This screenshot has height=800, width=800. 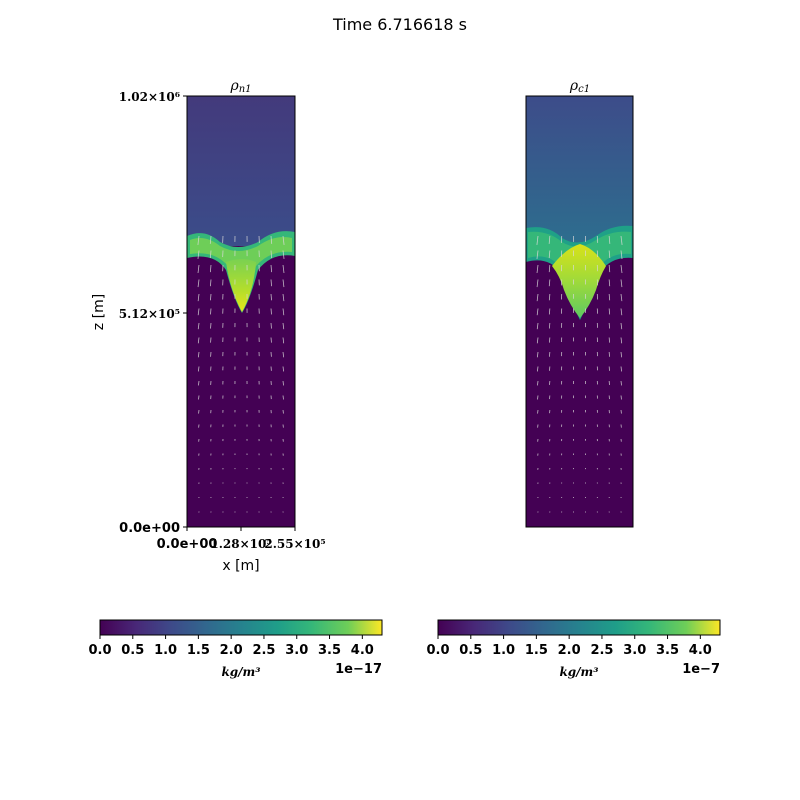 I want to click on axes-frame, so click(x=579, y=311).